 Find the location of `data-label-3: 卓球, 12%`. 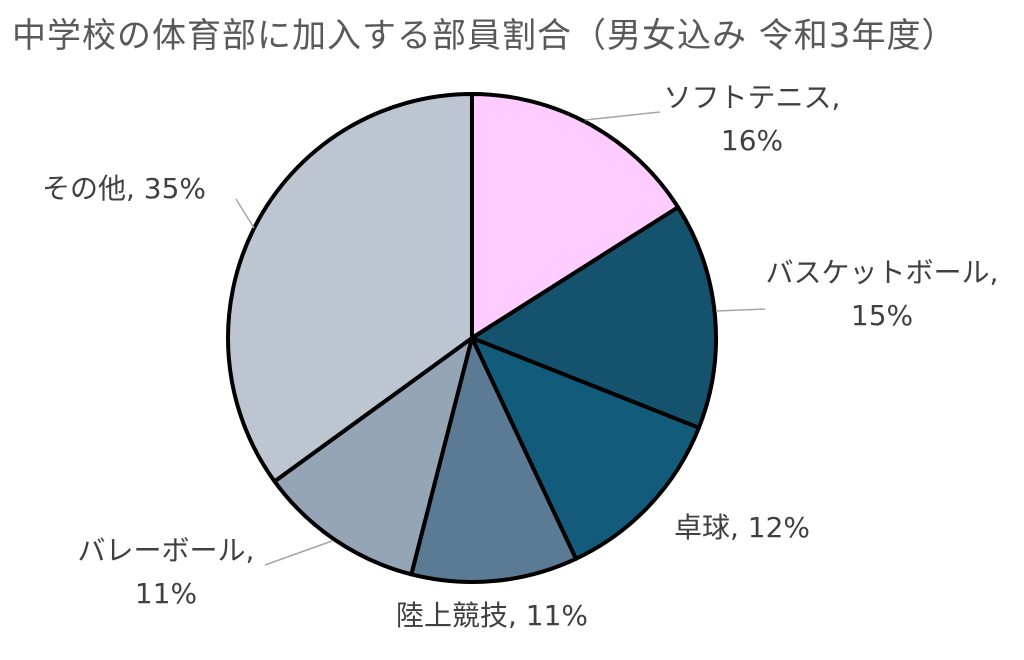

data-label-3: 卓球, 12% is located at coordinates (742, 527).